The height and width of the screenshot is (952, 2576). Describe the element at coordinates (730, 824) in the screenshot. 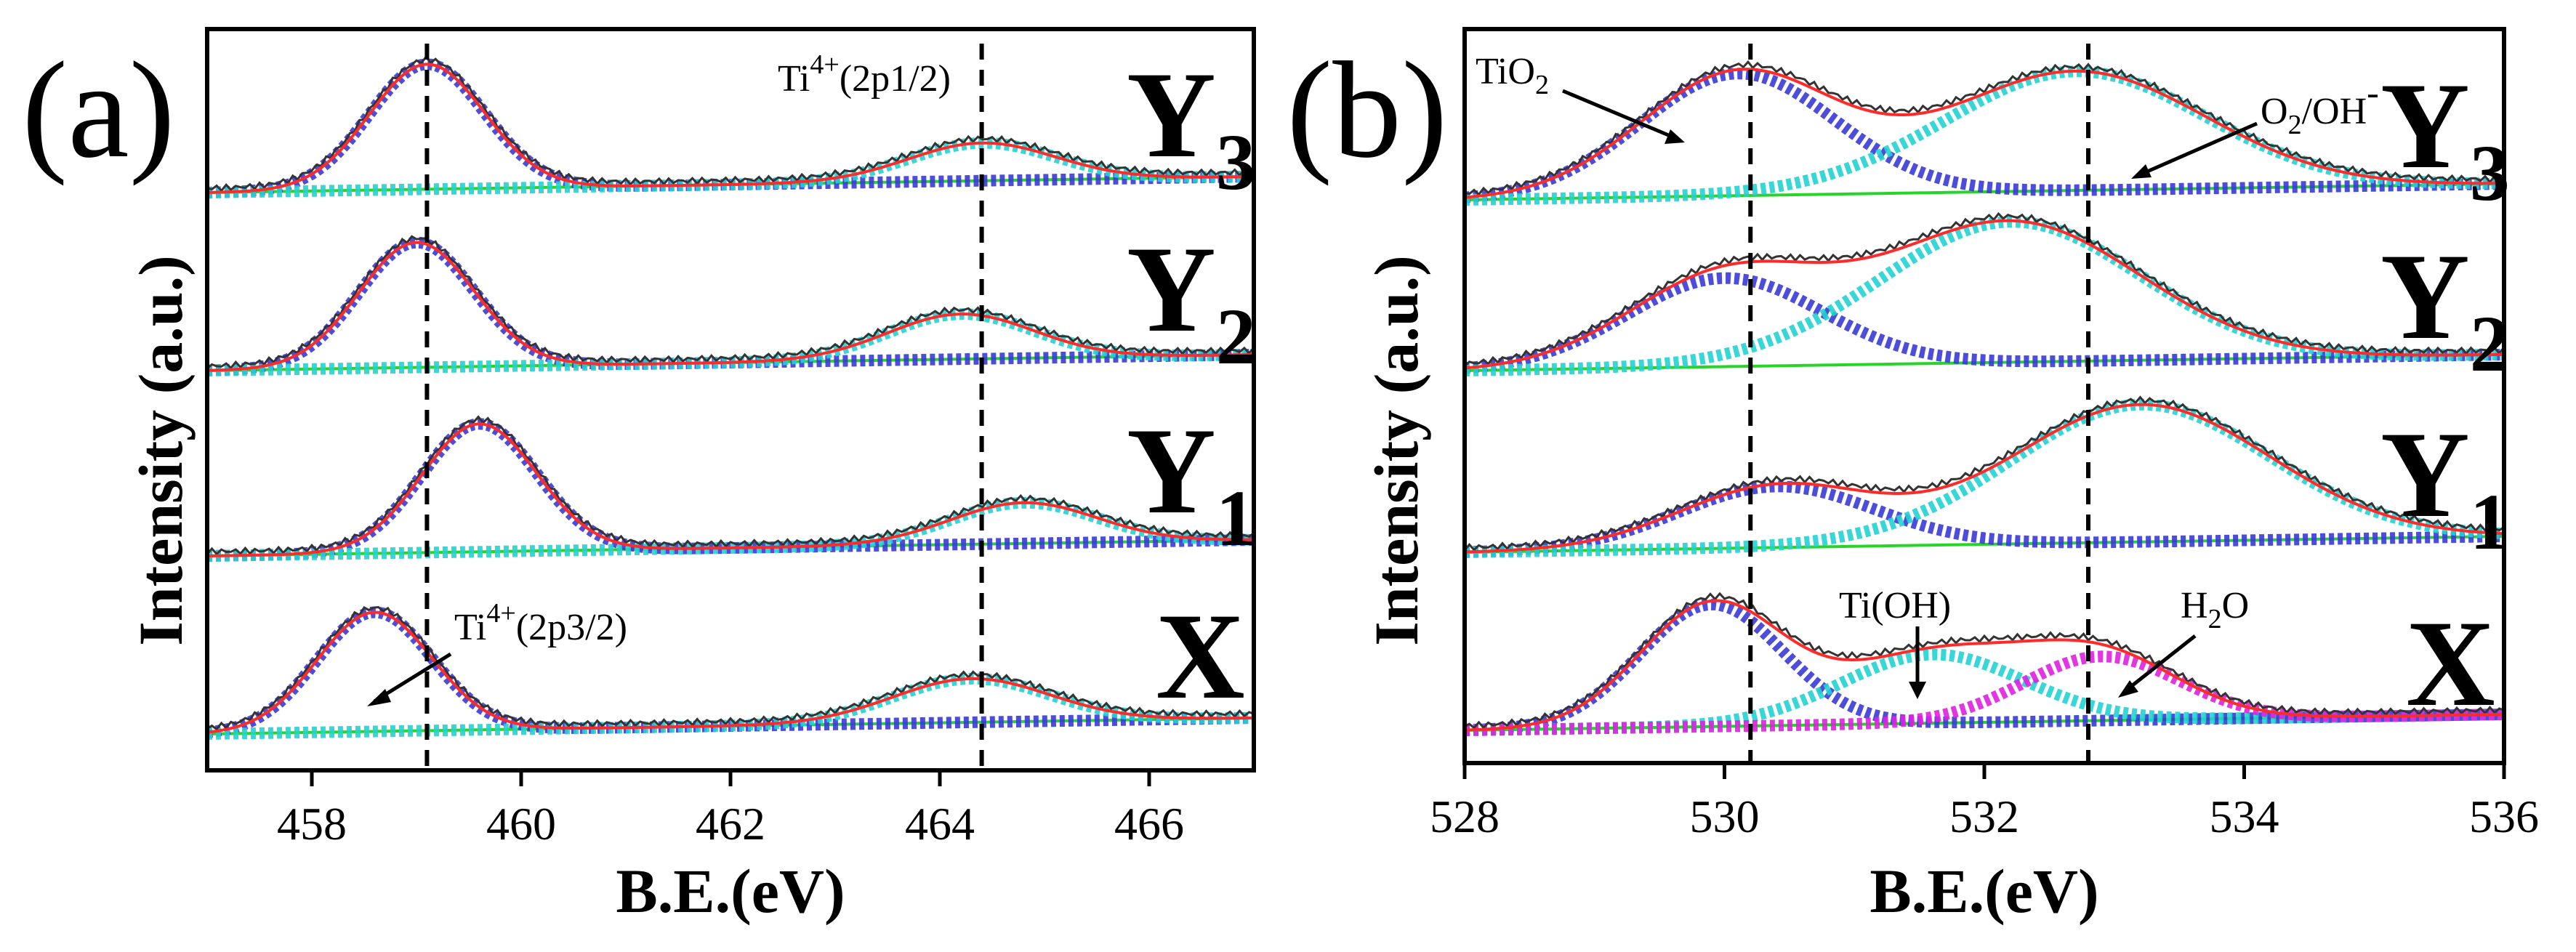

I see `x-tick-label: 462` at that location.